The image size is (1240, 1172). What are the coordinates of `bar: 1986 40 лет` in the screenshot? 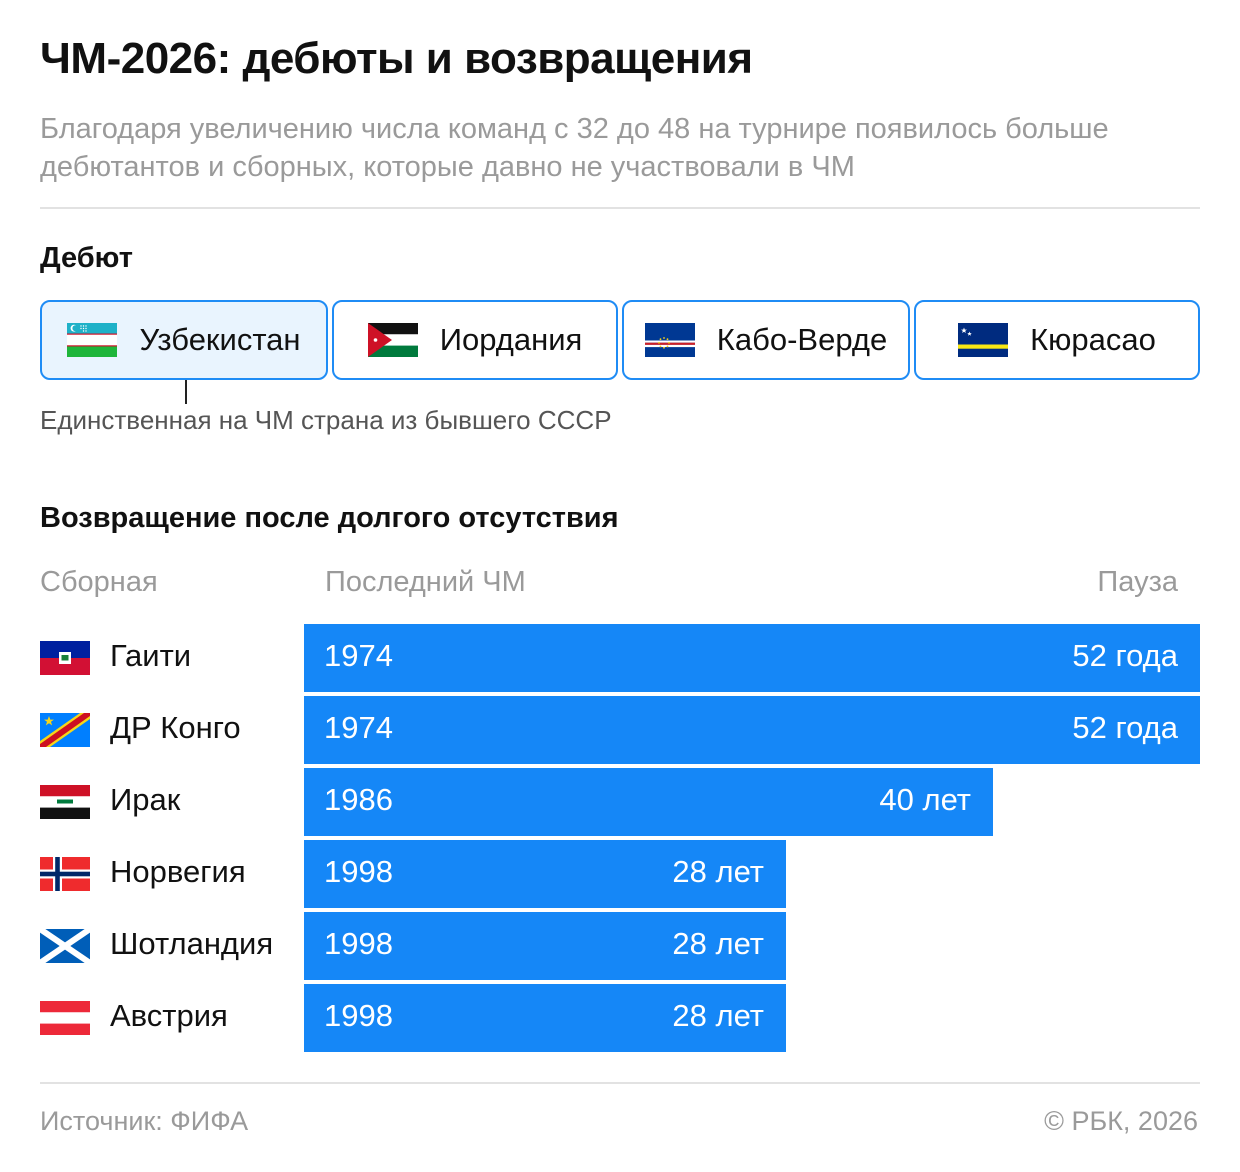 It's located at (648, 802).